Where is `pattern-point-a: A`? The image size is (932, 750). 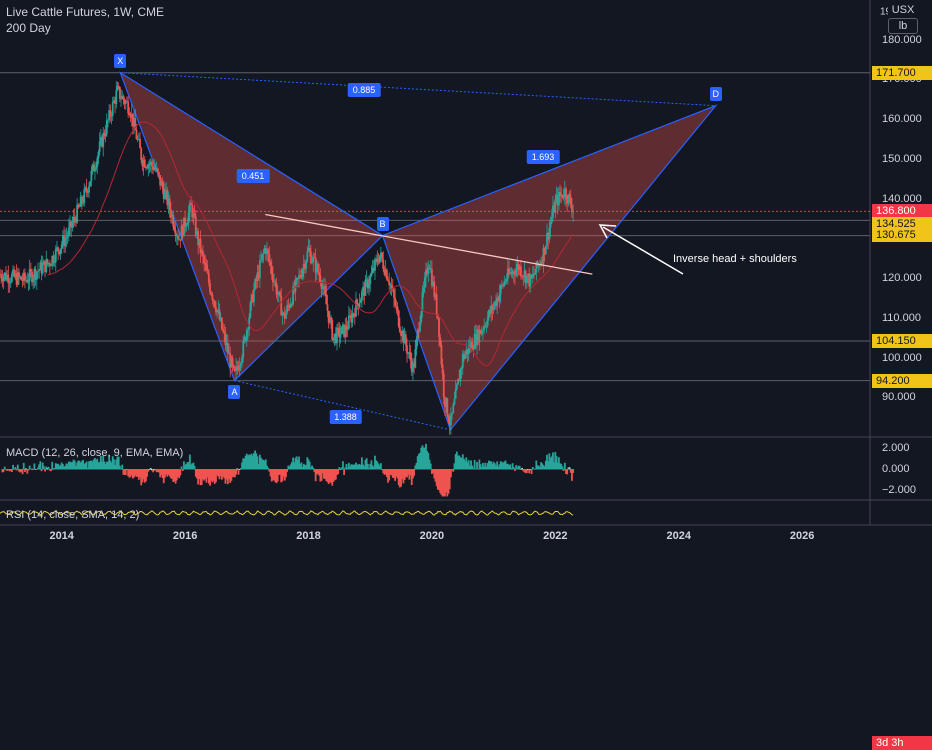
pattern-point-a: A is located at coordinates (234, 391).